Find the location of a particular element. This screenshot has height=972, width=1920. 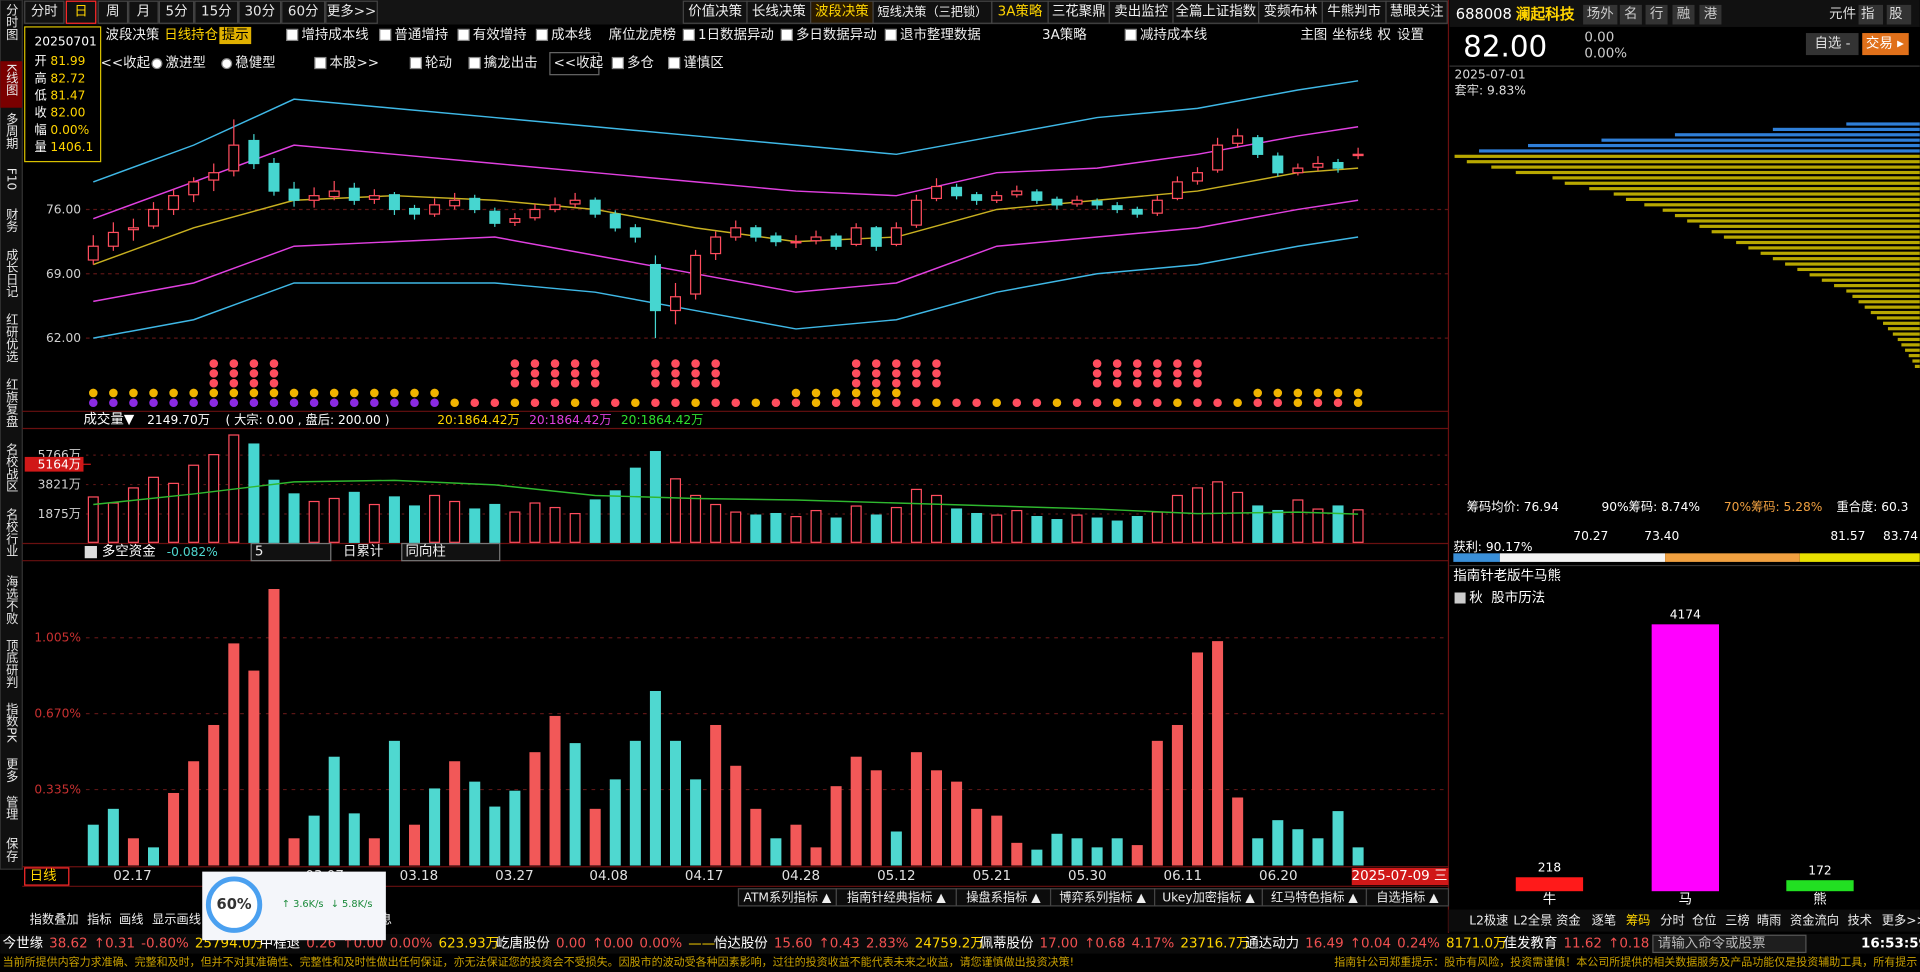

period-tab-label: 分时 is located at coordinates (44, 12).